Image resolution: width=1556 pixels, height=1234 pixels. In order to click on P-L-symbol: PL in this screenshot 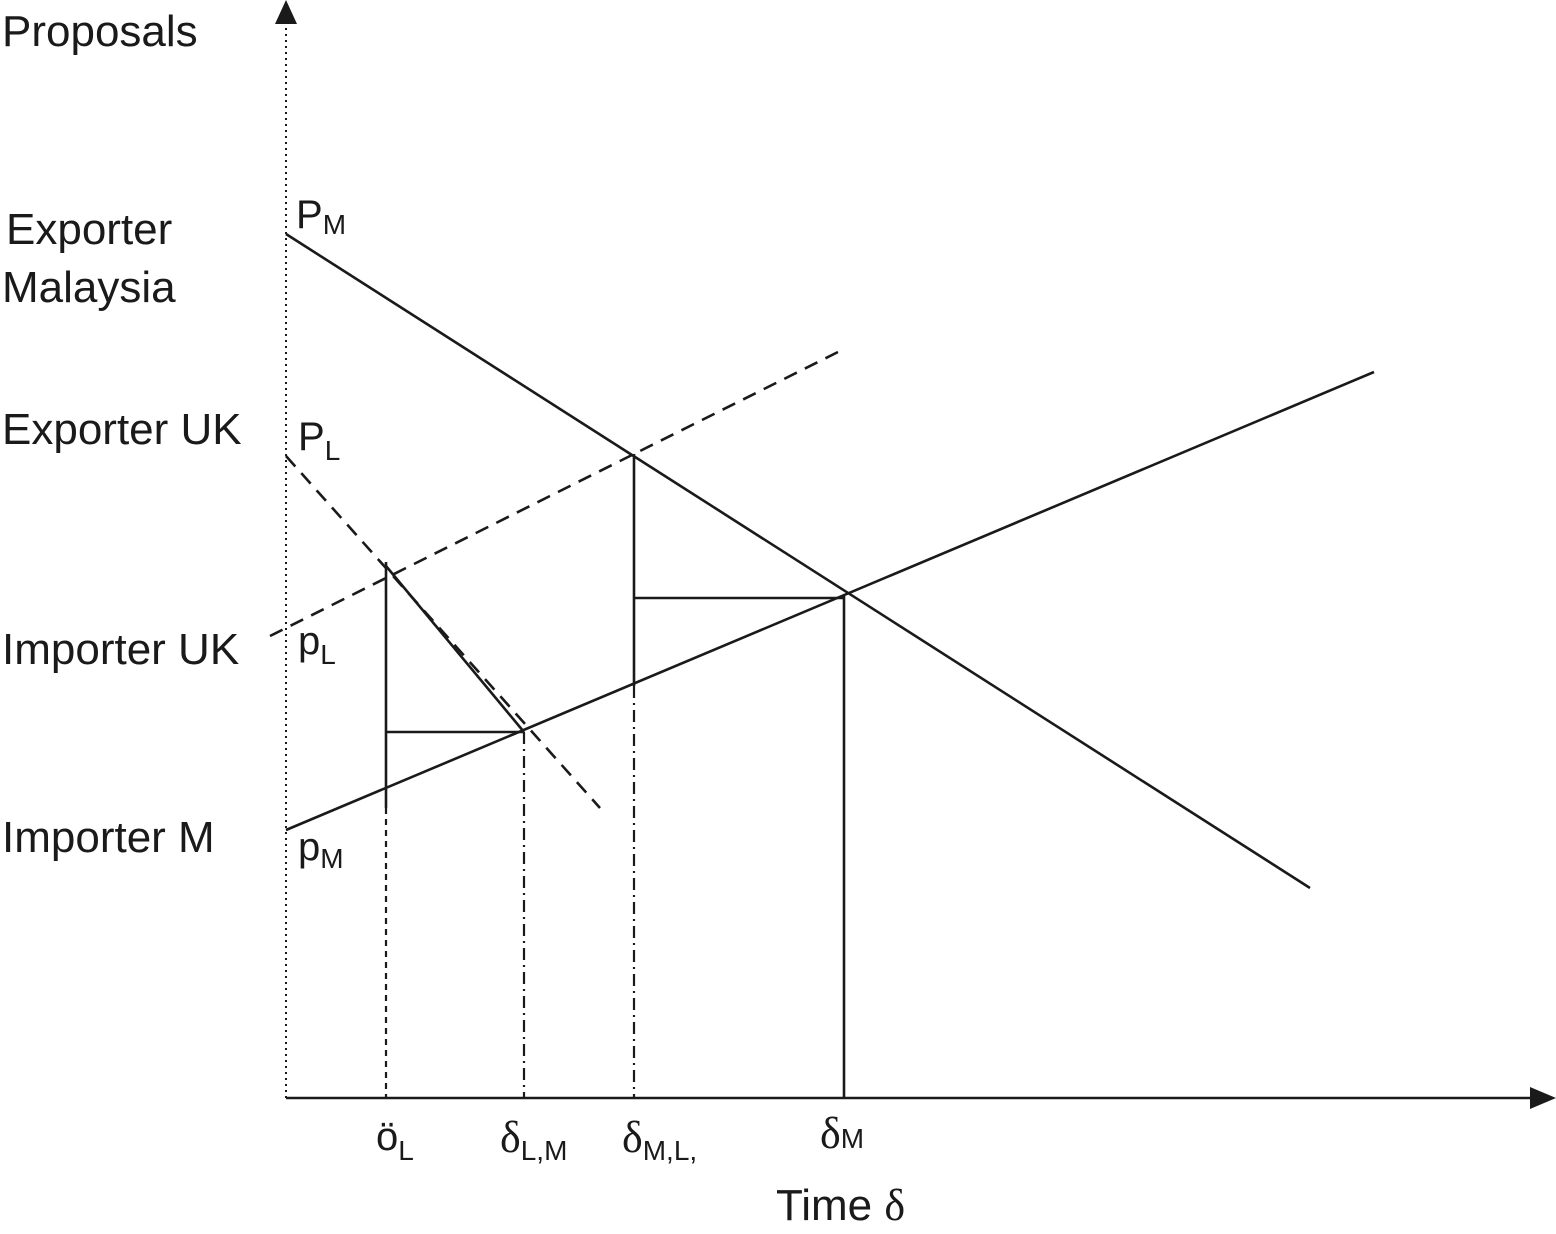, I will do `click(319, 440)`.